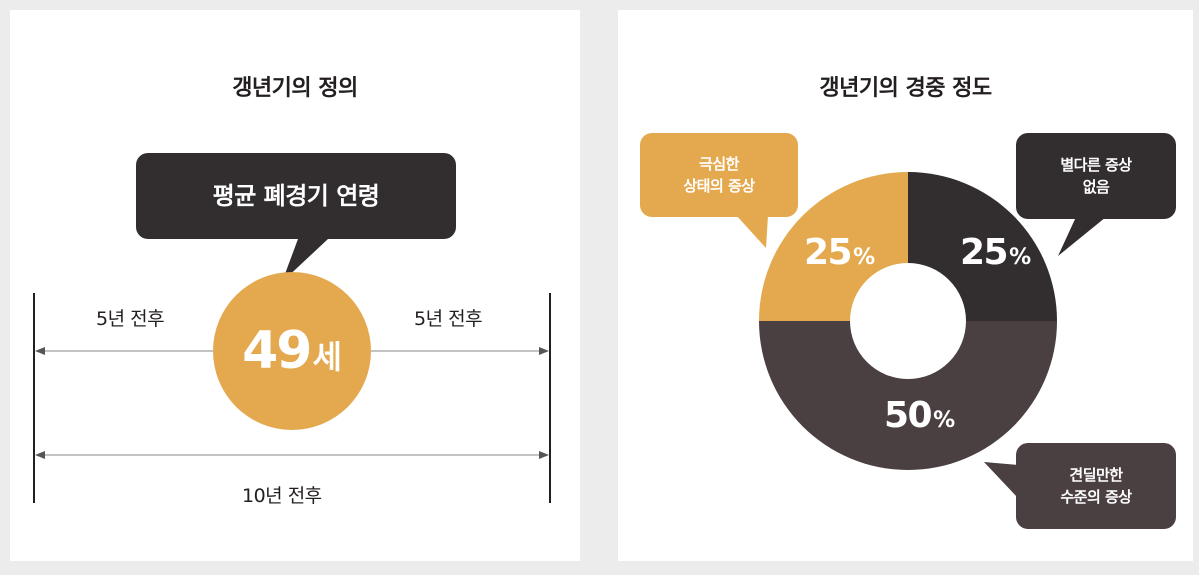  Describe the element at coordinates (1096, 497) in the screenshot. I see `callout-tolerable-line2: 수준의 증상` at that location.